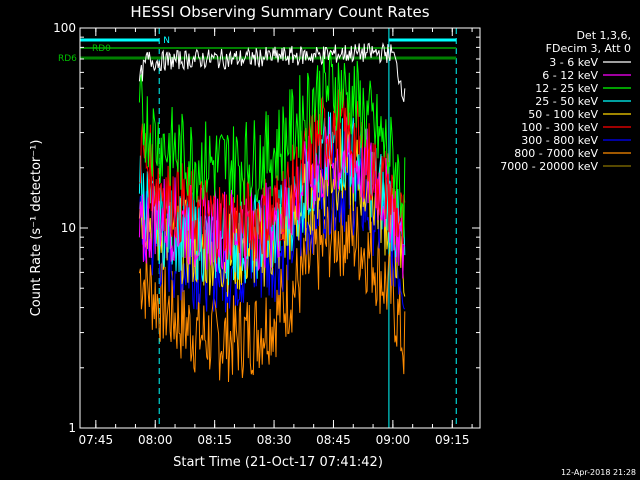  What do you see at coordinates (563, 114) in the screenshot?
I see `legend-label-4: 50 - 100 keV` at bounding box center [563, 114].